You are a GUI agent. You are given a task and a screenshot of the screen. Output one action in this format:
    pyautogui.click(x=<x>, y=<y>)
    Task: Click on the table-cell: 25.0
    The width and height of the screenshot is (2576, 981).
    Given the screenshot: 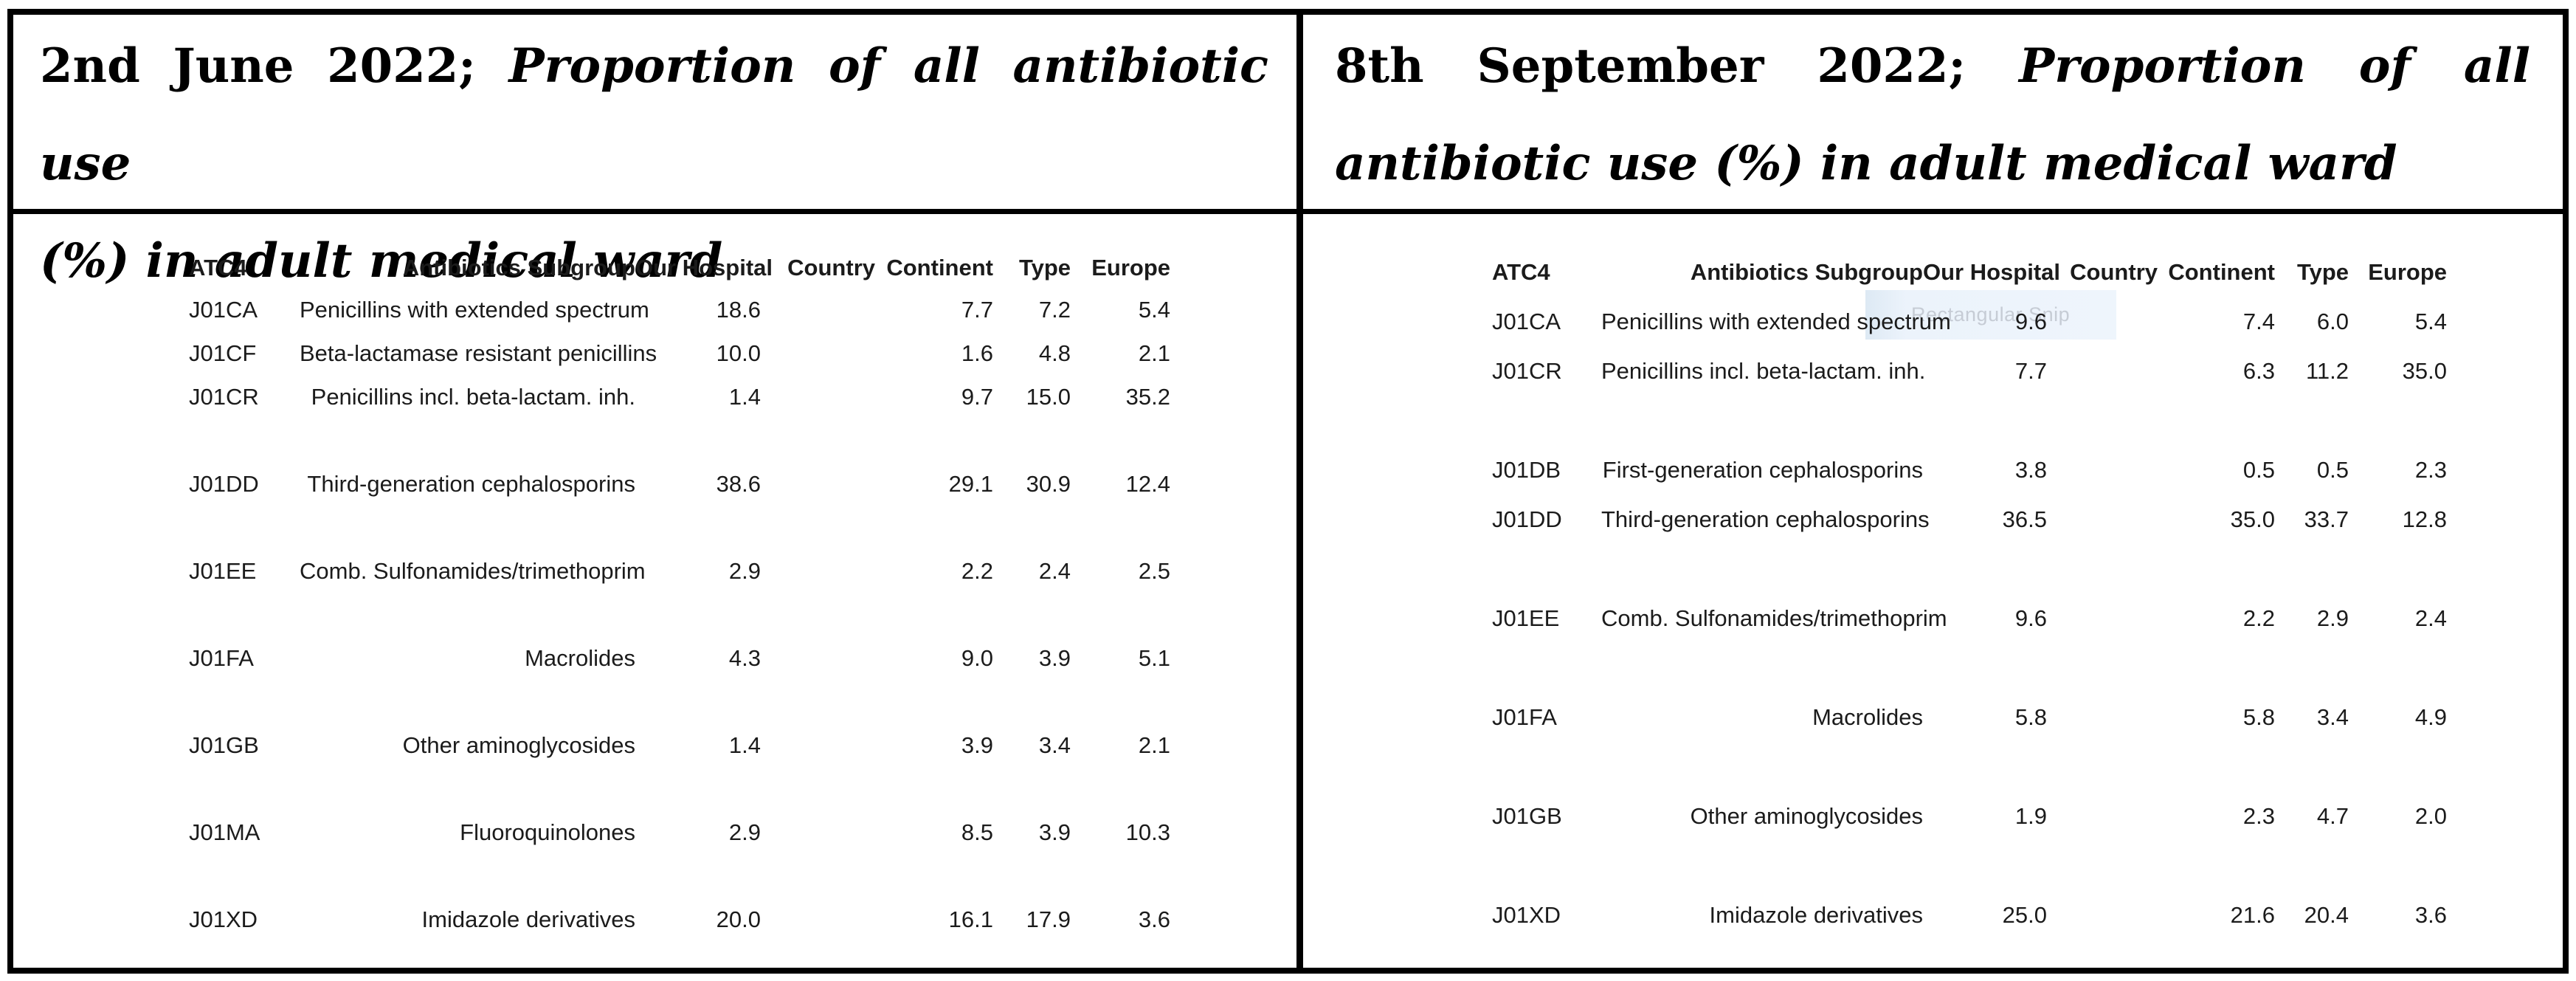 What is the action you would take?
    pyautogui.click(x=2024, y=914)
    